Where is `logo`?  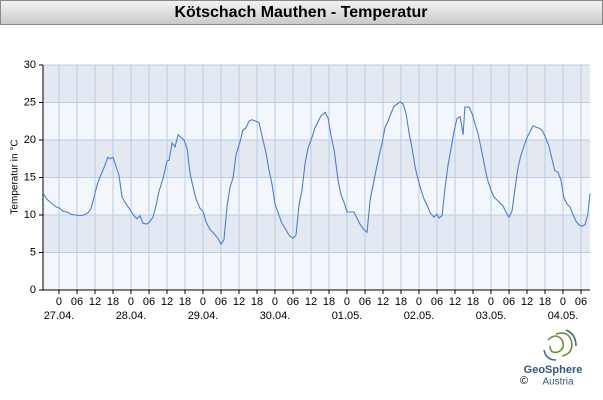 logo is located at coordinates (560, 345).